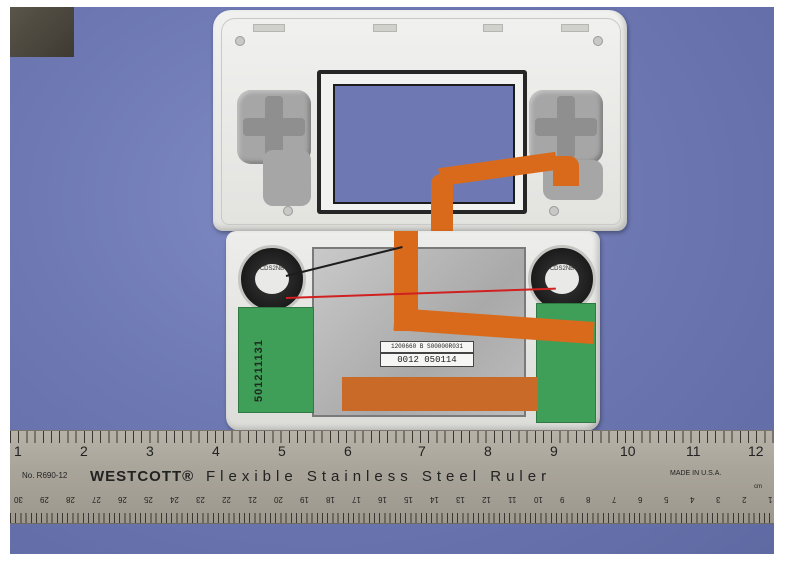  What do you see at coordinates (278, 499) in the screenshot?
I see `cm-label: 20` at bounding box center [278, 499].